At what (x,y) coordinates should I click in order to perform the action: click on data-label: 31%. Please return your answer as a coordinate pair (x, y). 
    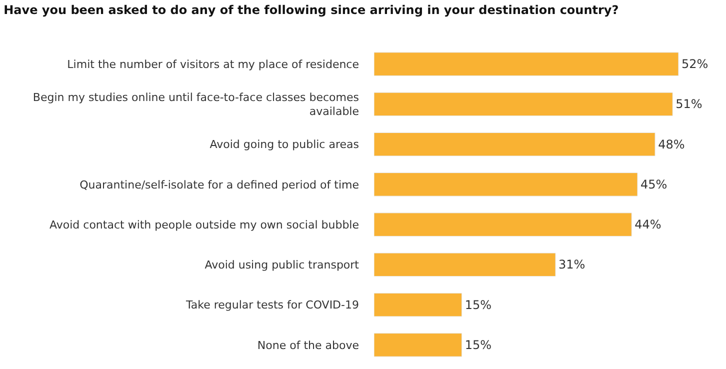
    Looking at the image, I should click on (572, 265).